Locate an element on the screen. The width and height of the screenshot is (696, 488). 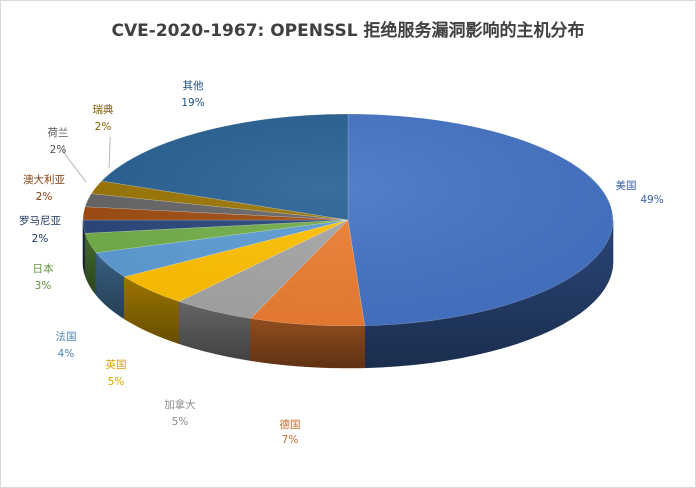
slice-value-罗马尼亚: 2% is located at coordinates (40, 239).